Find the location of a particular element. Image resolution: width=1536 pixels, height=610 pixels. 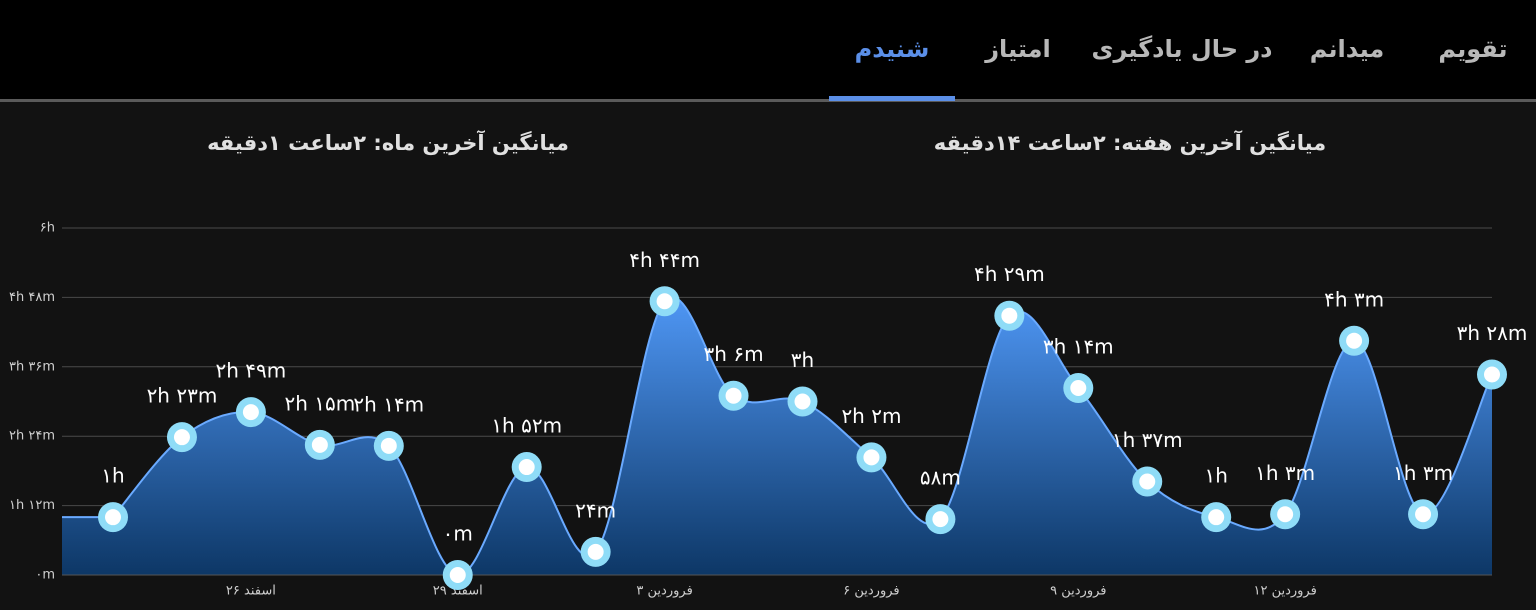

value-label: ۵۸m is located at coordinates (940, 478).